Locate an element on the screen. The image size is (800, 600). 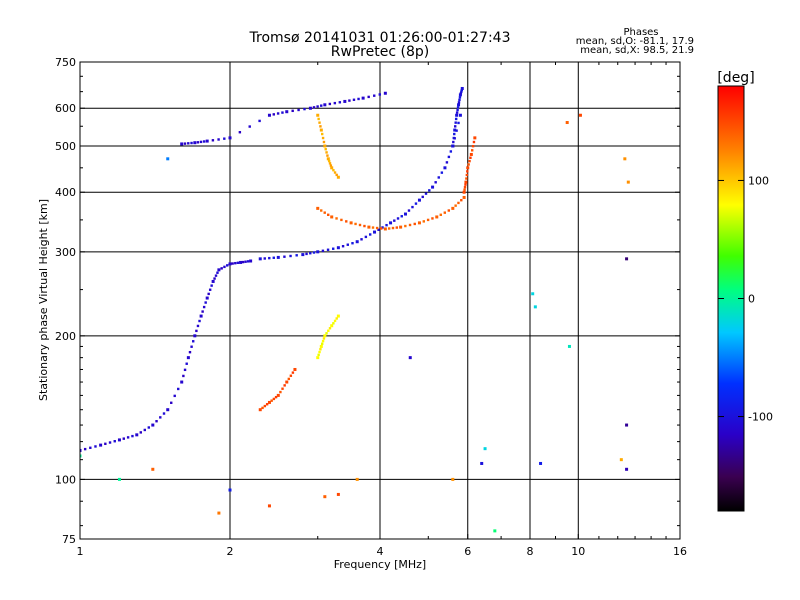
x-tick-label: 1 is located at coordinates (80, 551).